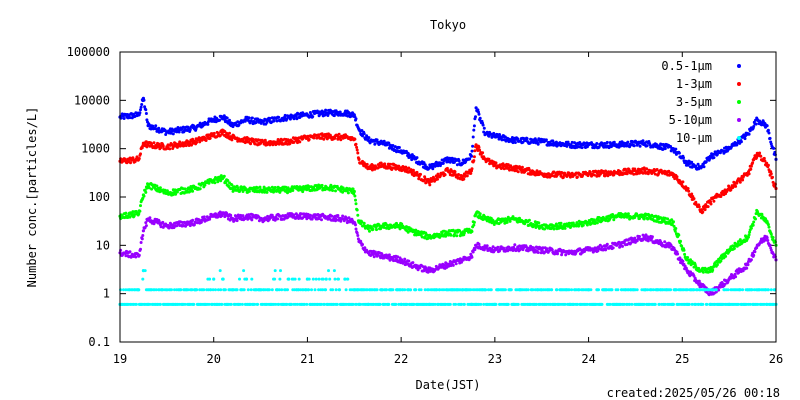 This screenshot has height=400, width=800. I want to click on y-tick-label: 0.1, so click(99, 342).